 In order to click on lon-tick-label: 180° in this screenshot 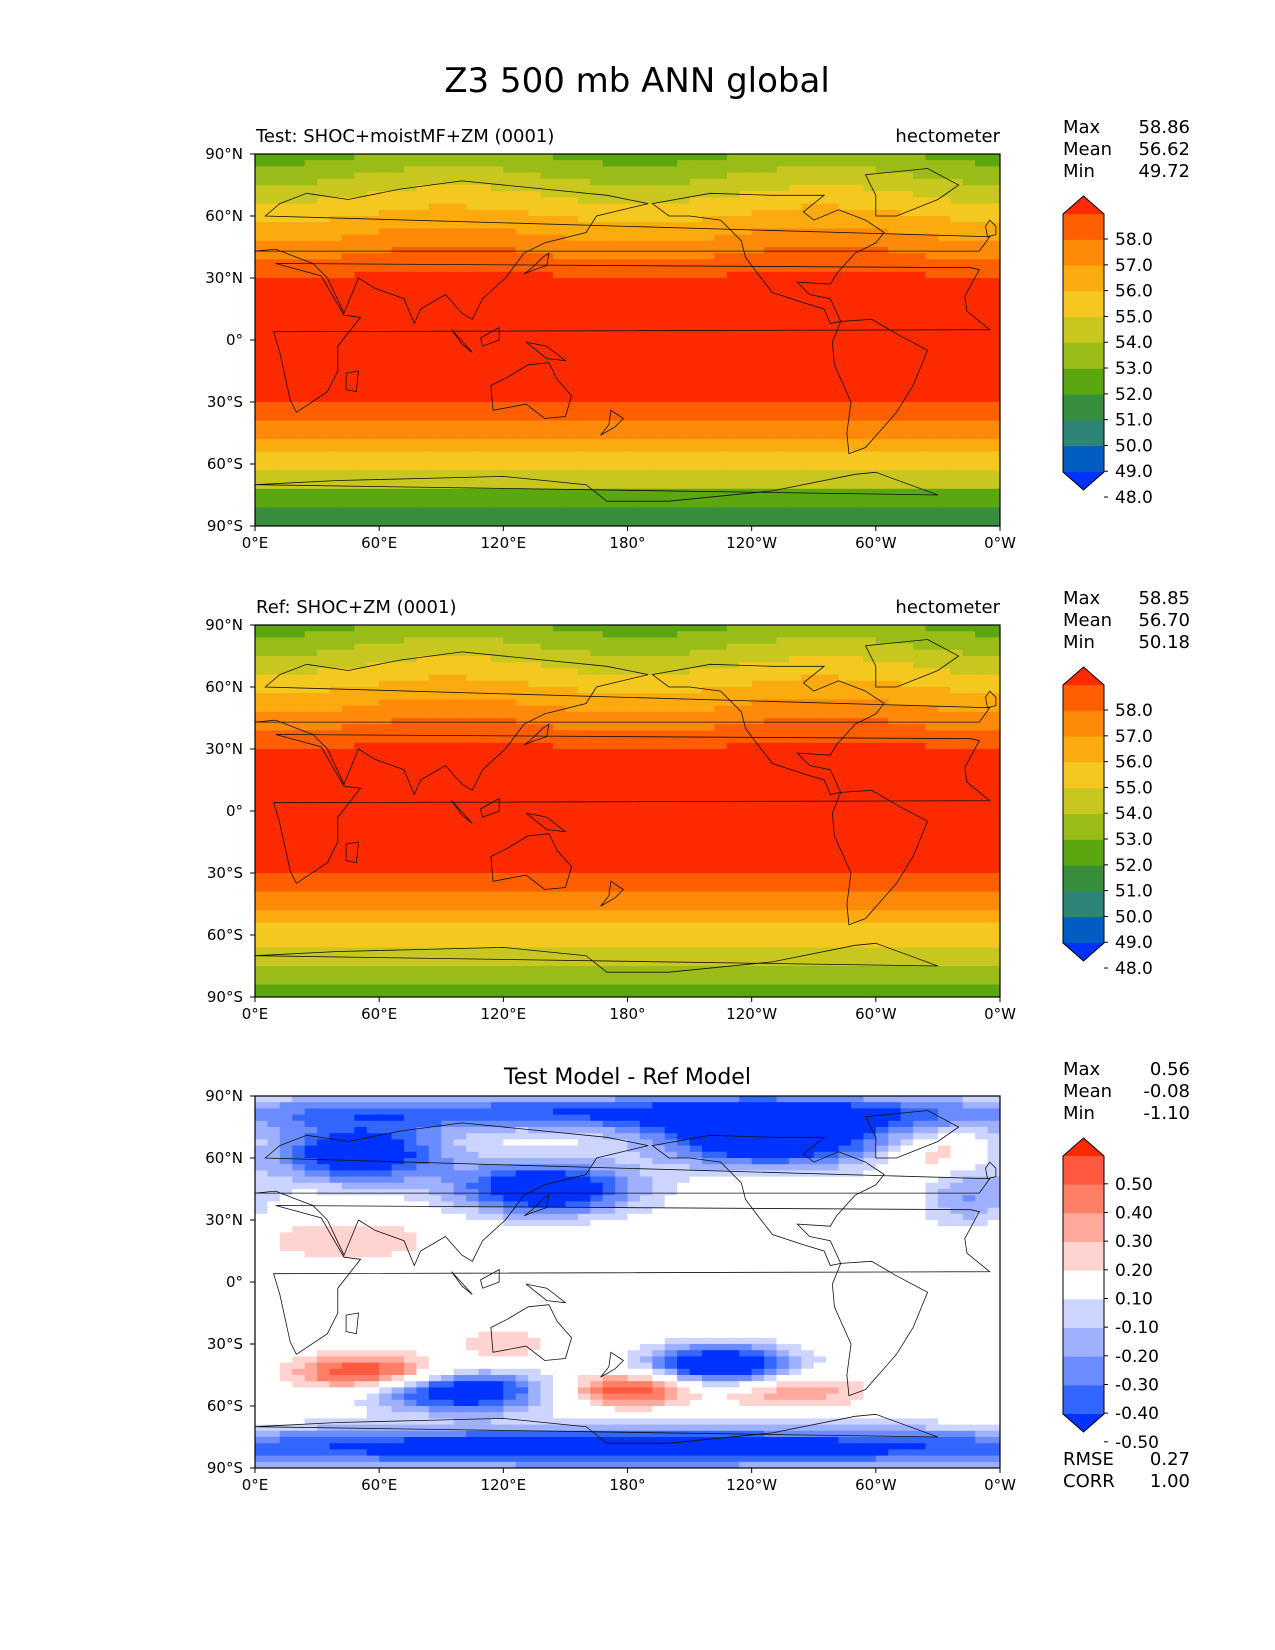, I will do `click(627, 543)`.